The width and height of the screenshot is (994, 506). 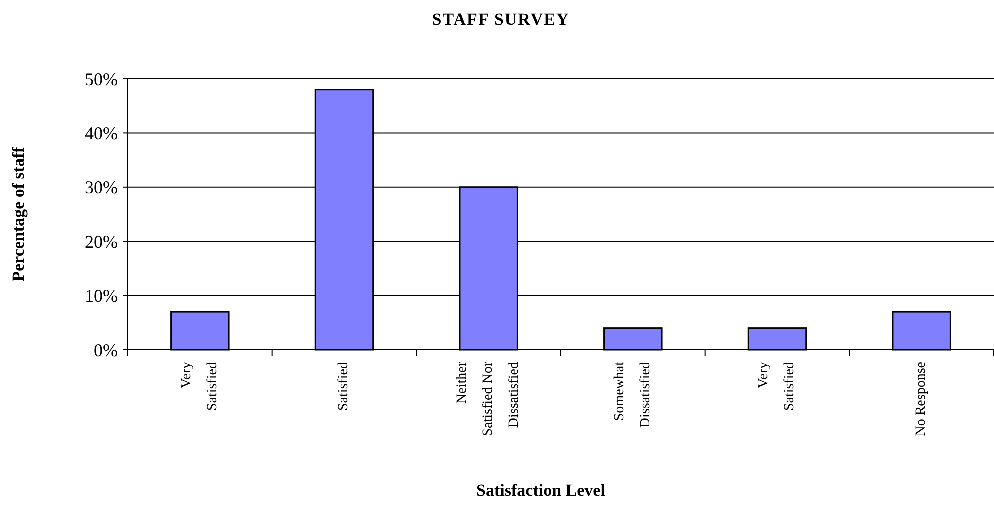 I want to click on y-tick-label: 20%, so click(x=101, y=242).